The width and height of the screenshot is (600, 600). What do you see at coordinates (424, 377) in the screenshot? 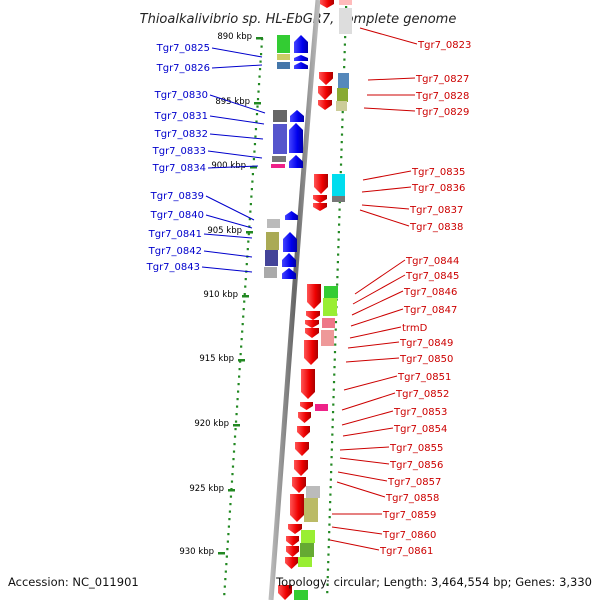
I see `gene-label-Tgr7_0851: Tgr7_0851` at bounding box center [424, 377].